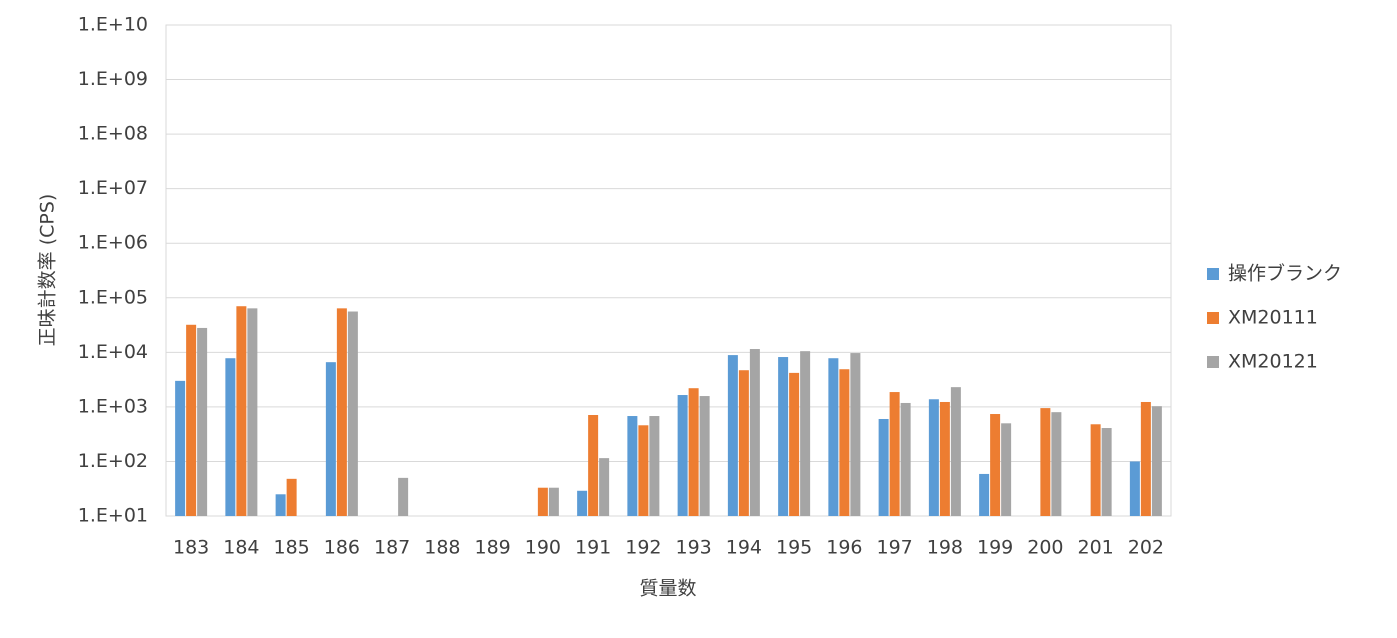 Image resolution: width=1397 pixels, height=638 pixels. I want to click on x-tick-label: 185, so click(291, 548).